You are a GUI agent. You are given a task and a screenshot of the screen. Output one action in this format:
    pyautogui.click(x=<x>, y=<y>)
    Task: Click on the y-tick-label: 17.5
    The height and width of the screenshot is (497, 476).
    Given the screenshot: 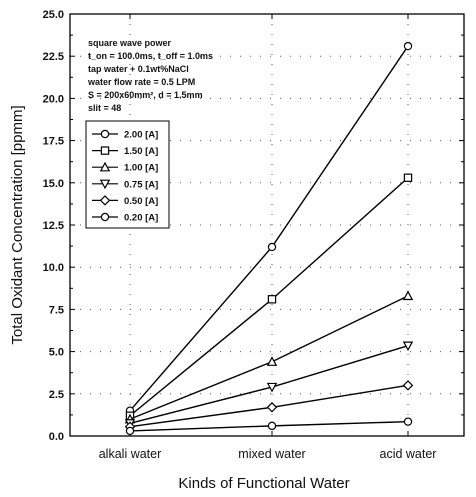 What is the action you would take?
    pyautogui.click(x=53, y=142)
    